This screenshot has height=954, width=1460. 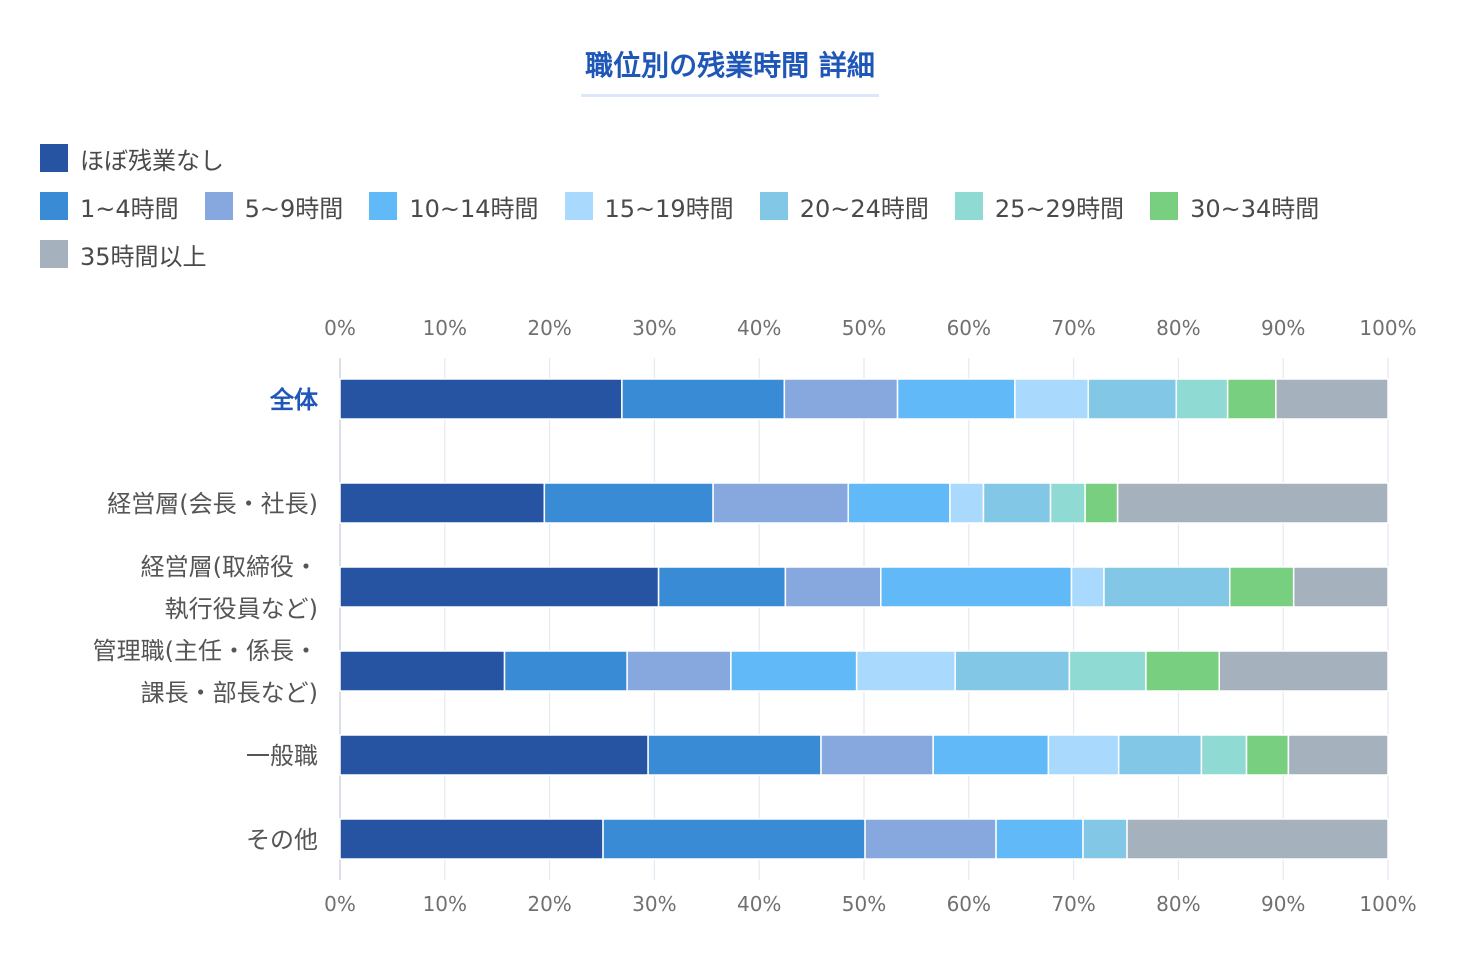 I want to click on legend-row: ほぼ残業なし, so click(x=740, y=158).